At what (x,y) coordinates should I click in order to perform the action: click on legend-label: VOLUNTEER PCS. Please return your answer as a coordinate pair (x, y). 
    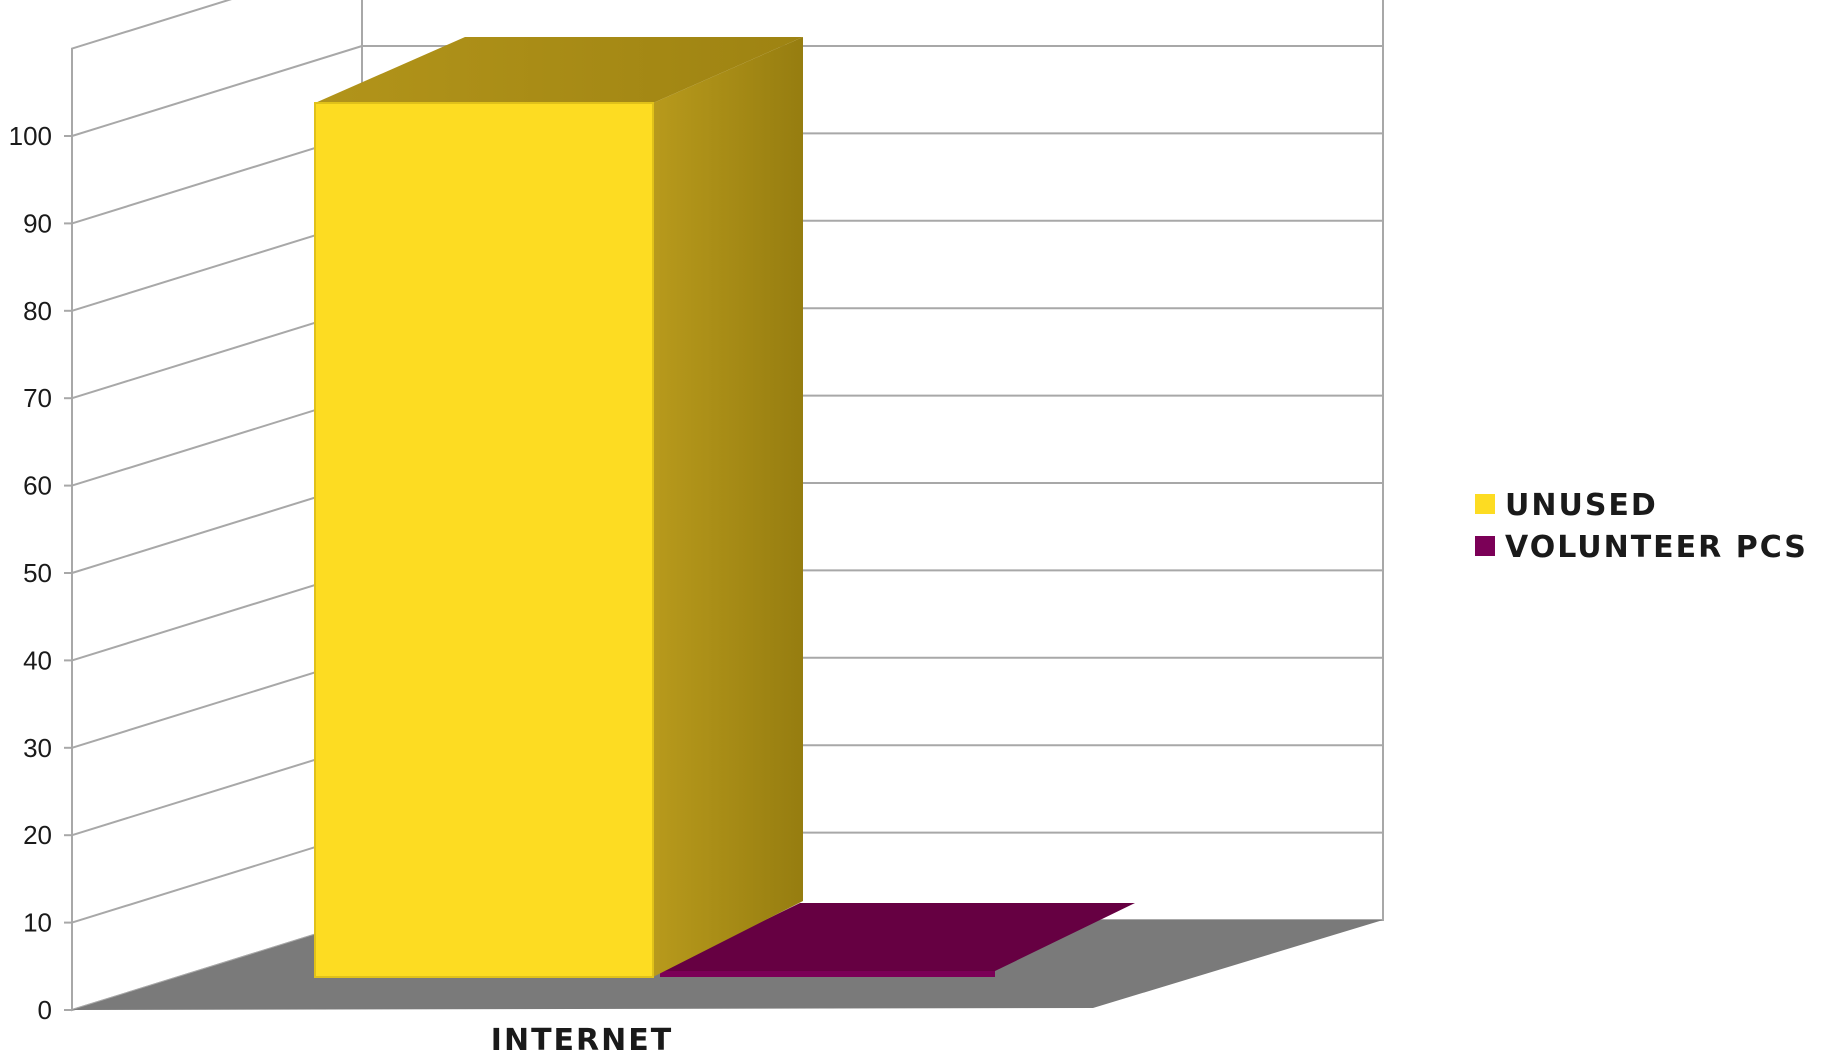
    Looking at the image, I should click on (1656, 547).